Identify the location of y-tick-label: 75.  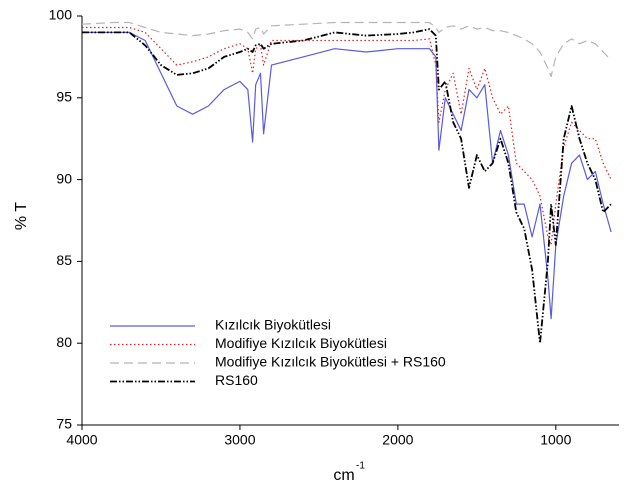
(64, 424).